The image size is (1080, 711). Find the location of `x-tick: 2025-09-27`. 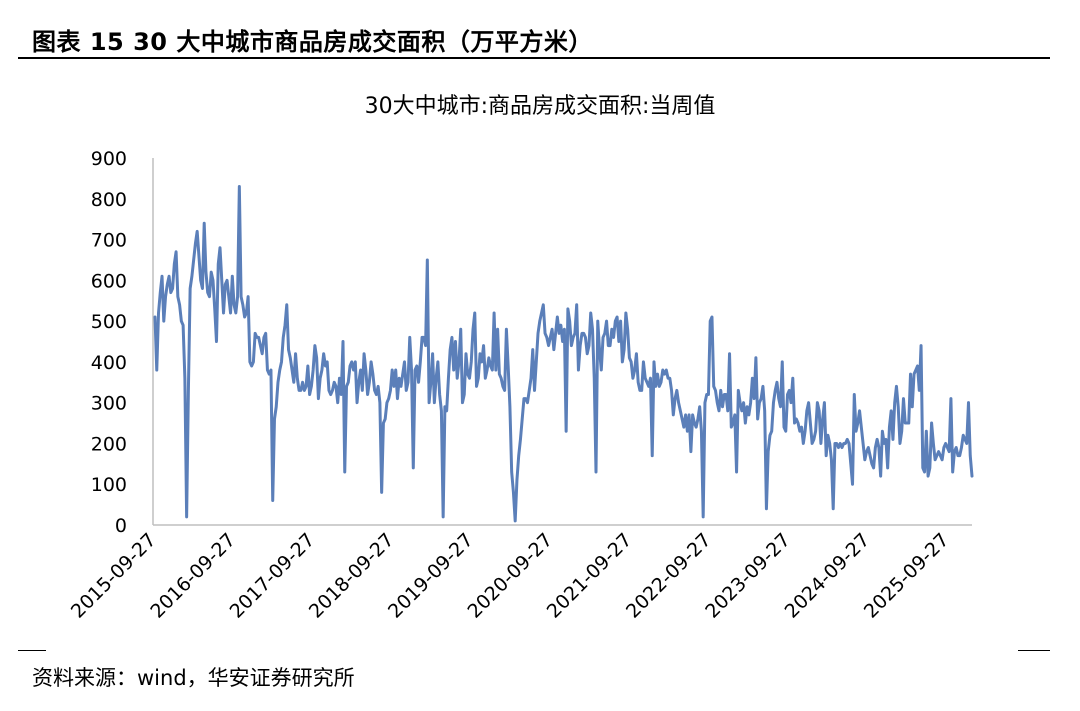

x-tick: 2025-09-27 is located at coordinates (907, 576).